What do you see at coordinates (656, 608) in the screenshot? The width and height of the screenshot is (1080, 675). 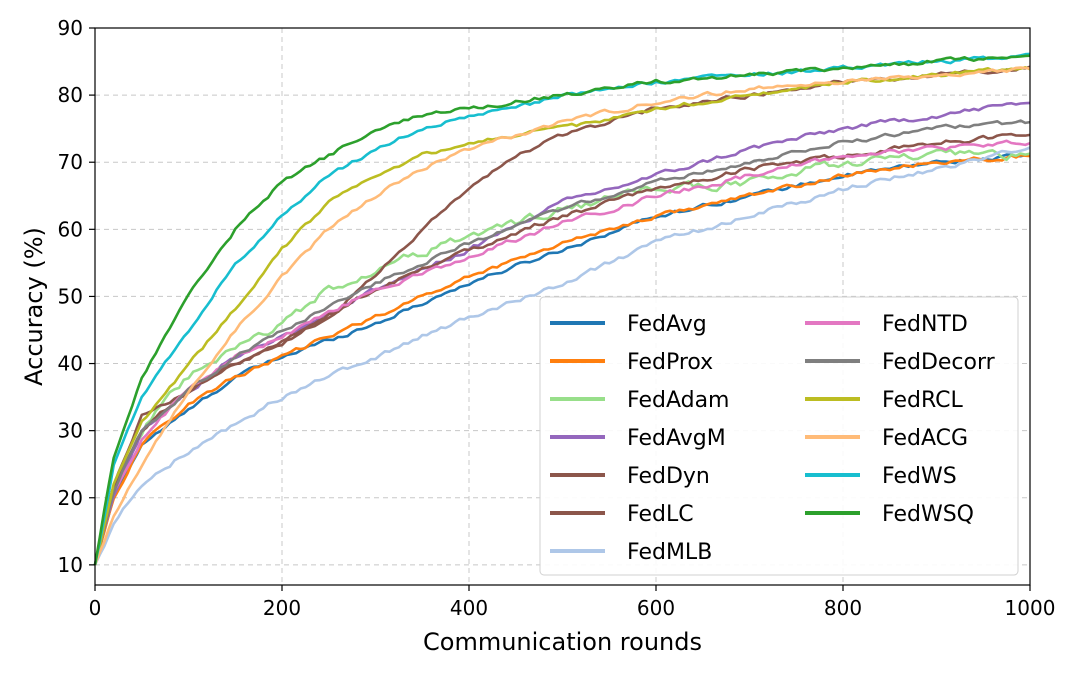 I see `x-tick-label: 600` at bounding box center [656, 608].